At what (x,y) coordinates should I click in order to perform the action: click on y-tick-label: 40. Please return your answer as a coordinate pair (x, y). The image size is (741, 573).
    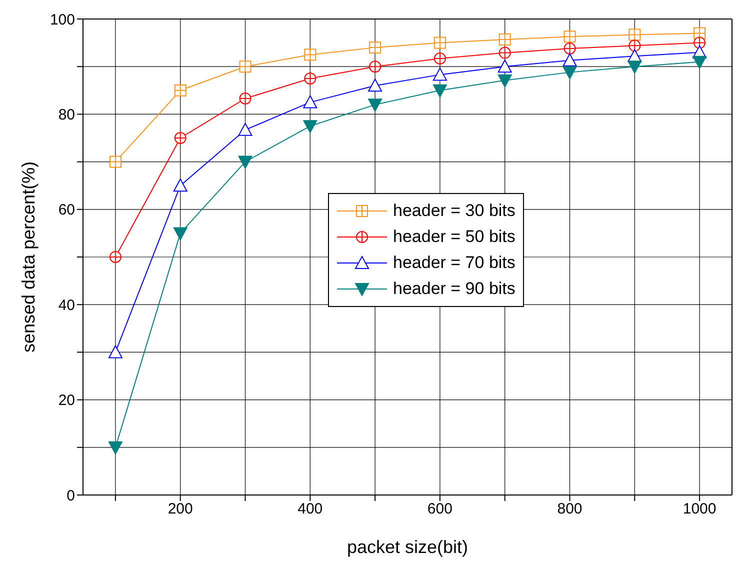
    Looking at the image, I should click on (66, 305).